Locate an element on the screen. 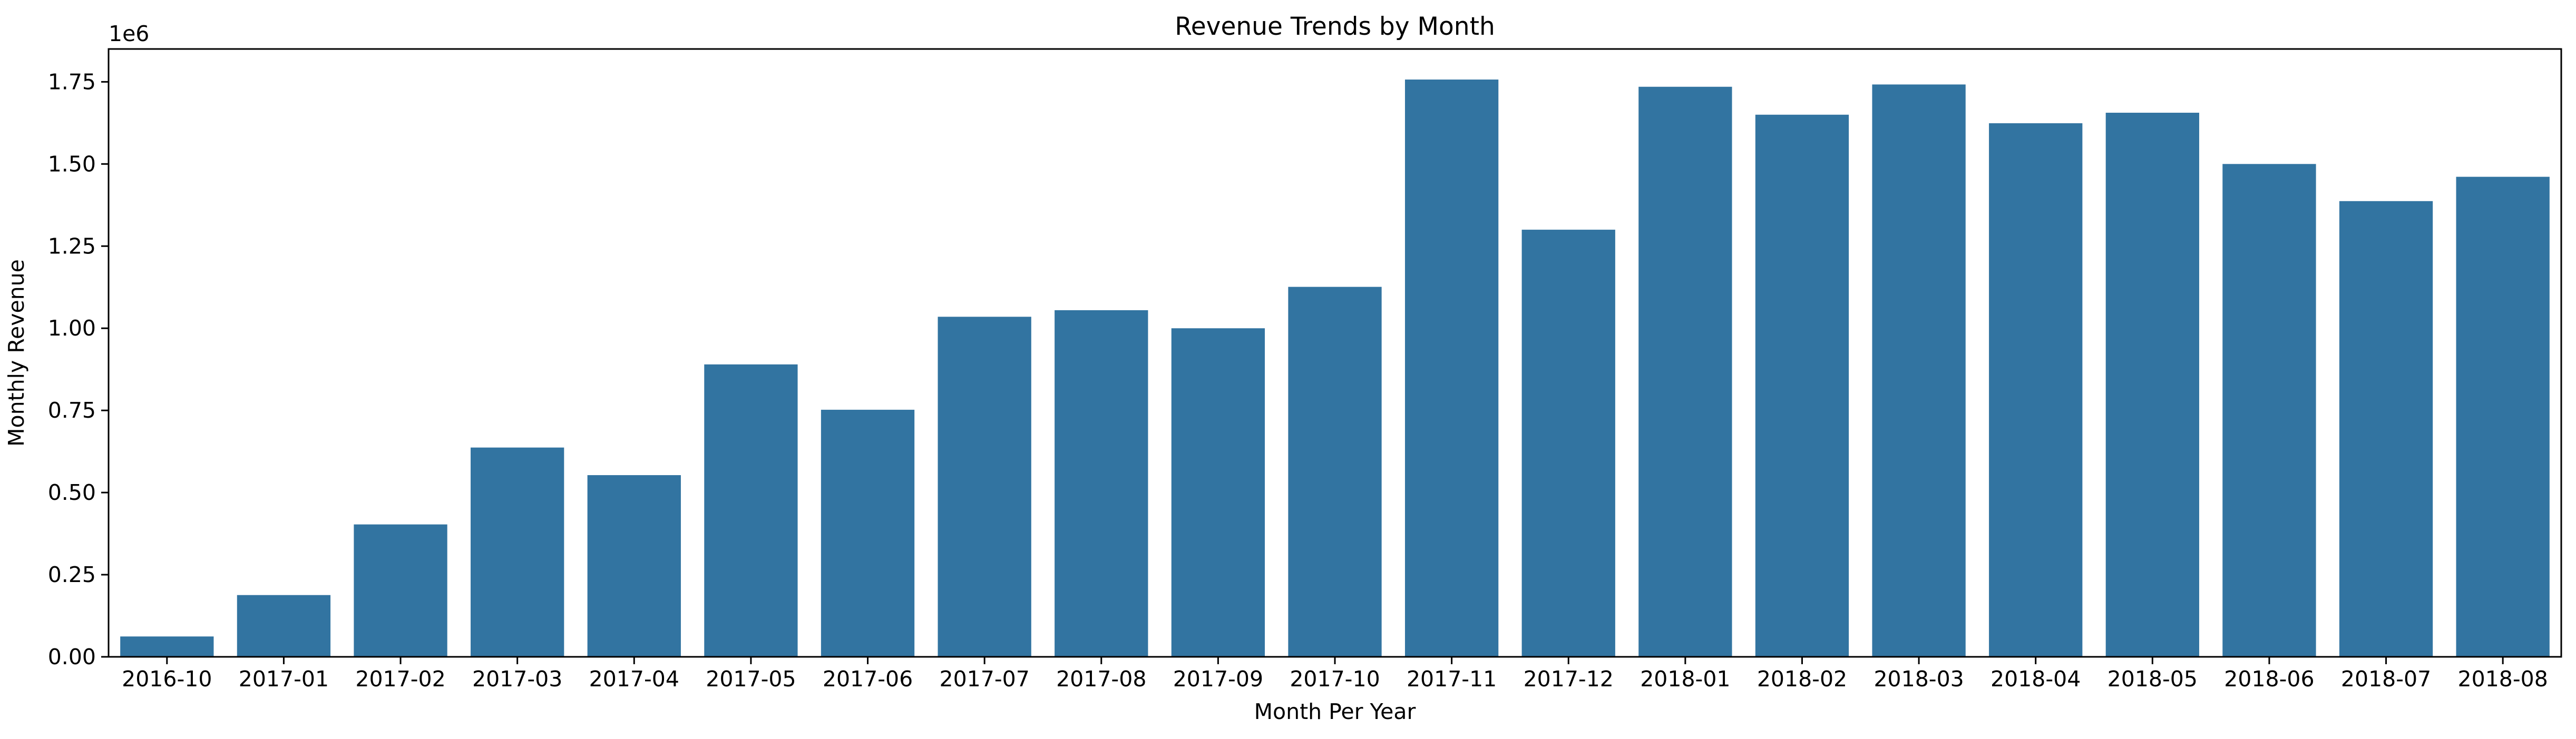 This screenshot has height=739, width=2576. x-tick-label: 2017-09 is located at coordinates (1218, 679).